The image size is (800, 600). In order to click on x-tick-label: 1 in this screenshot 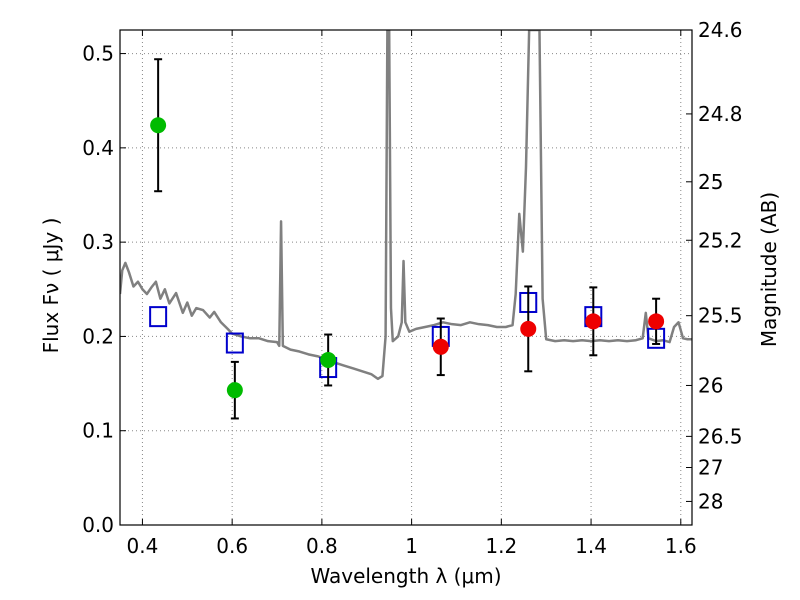, I will do `click(411, 546)`.